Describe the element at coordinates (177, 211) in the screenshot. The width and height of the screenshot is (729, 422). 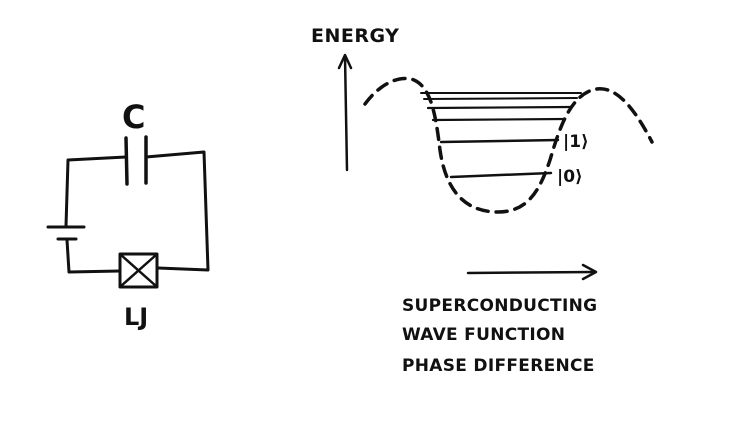
I see `wire-right` at that location.